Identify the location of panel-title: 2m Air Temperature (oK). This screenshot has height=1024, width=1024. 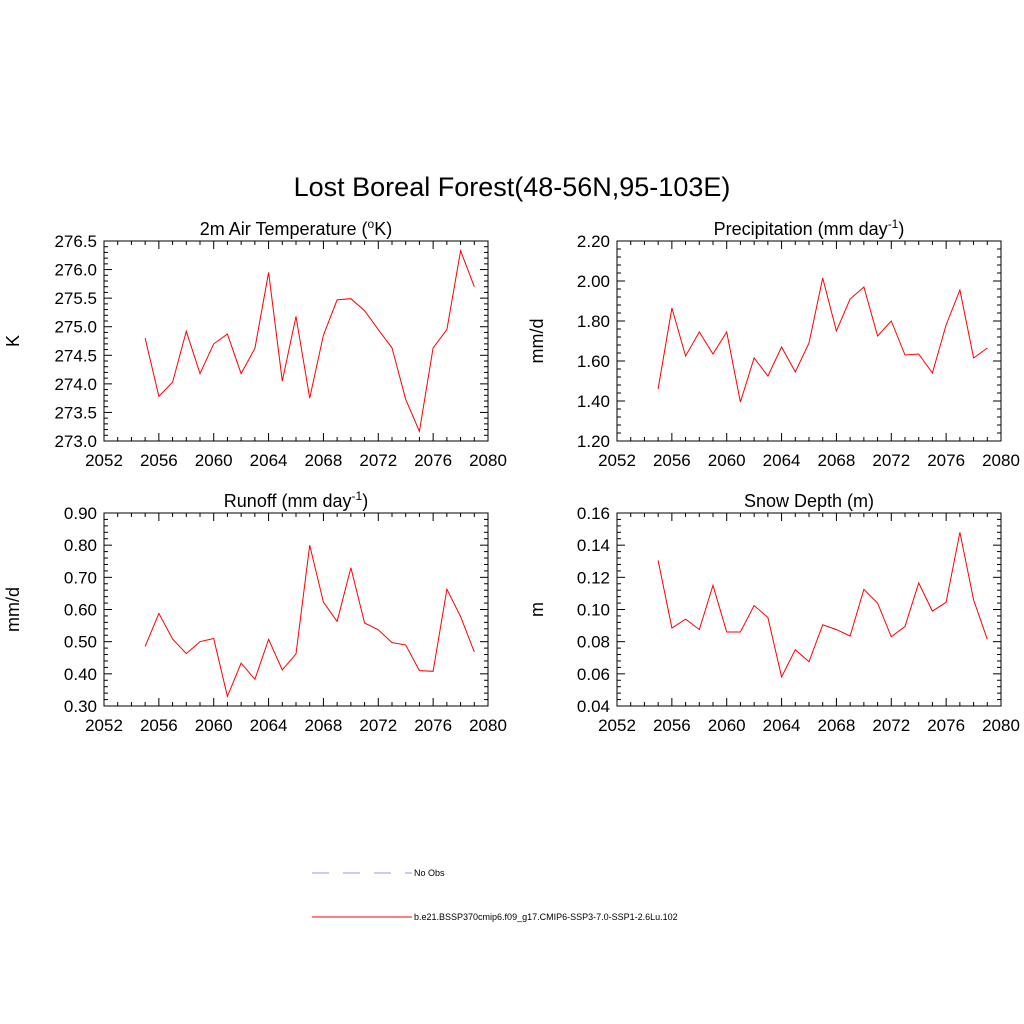
(296, 228).